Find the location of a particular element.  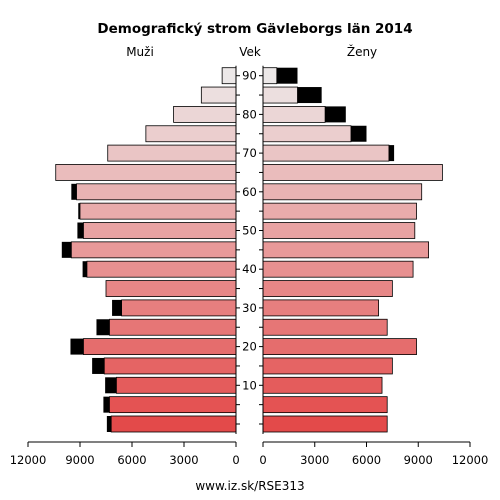

age-label: 70 is located at coordinates (249, 153).